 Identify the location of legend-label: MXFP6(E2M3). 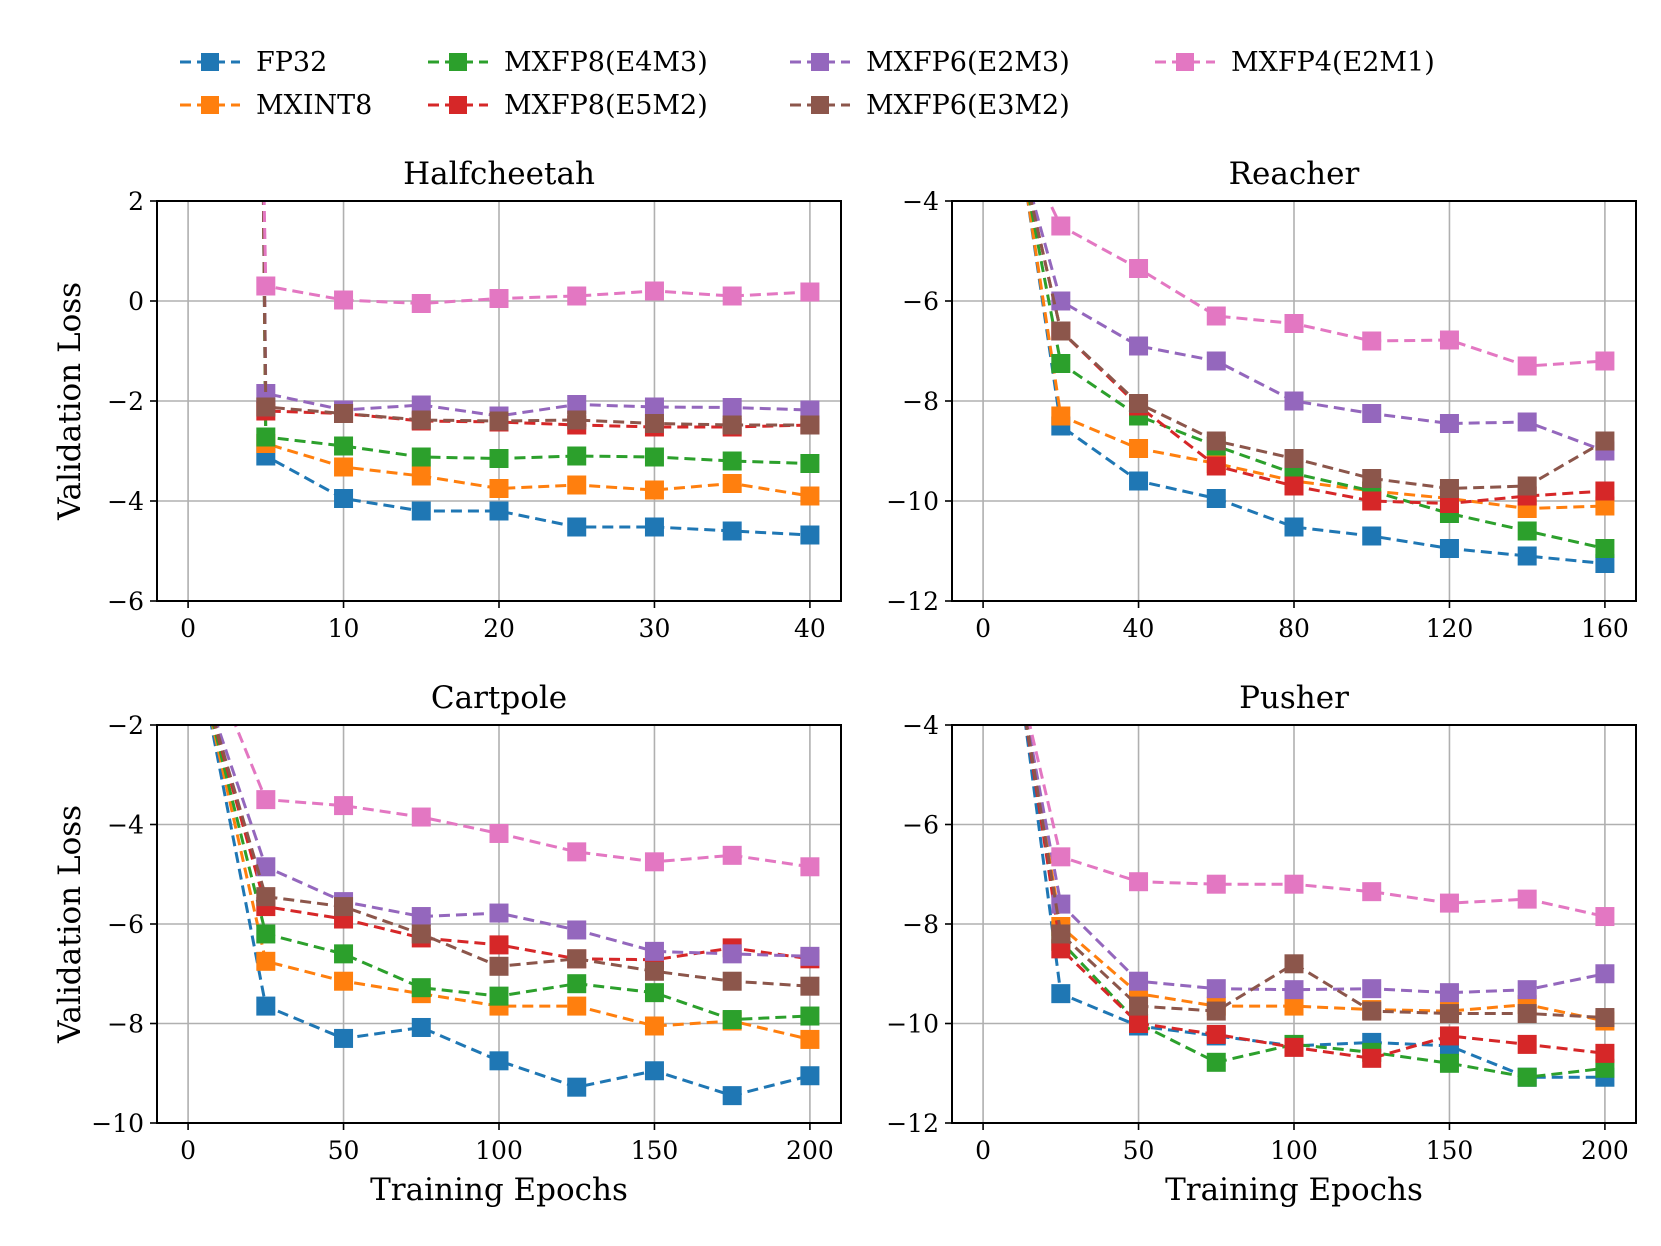
(968, 62).